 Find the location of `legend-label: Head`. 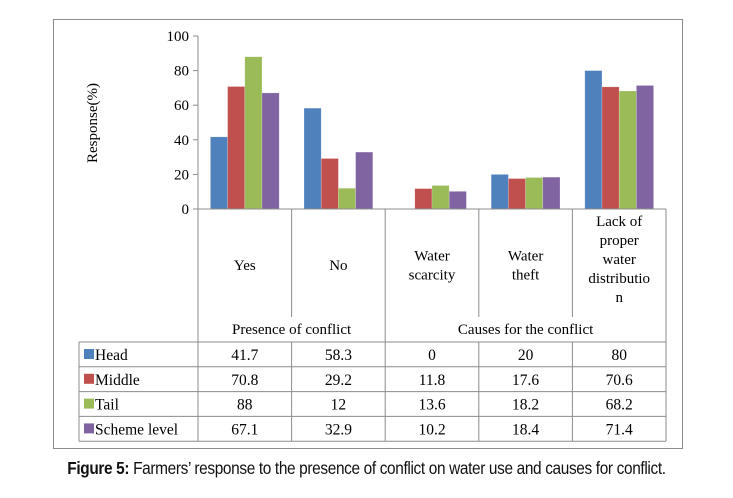

legend-label: Head is located at coordinates (111, 355).